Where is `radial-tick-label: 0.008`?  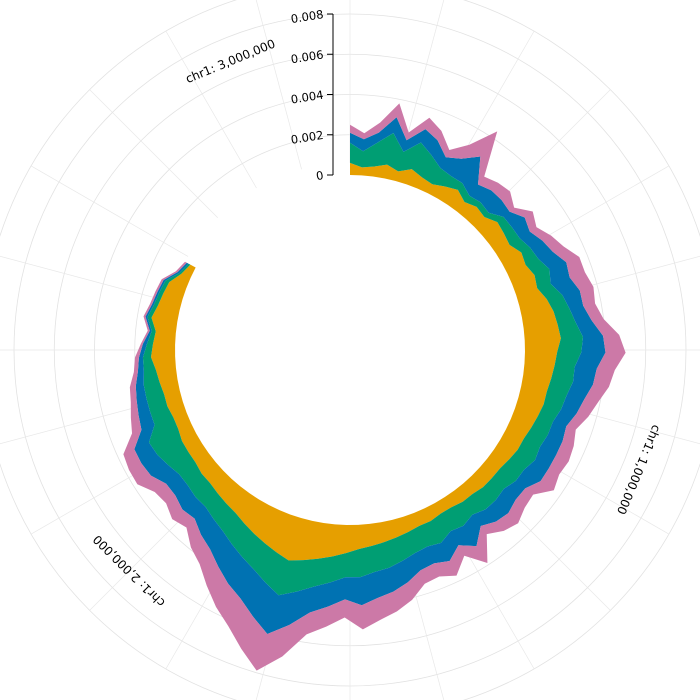 radial-tick-label: 0.008 is located at coordinates (307, 16).